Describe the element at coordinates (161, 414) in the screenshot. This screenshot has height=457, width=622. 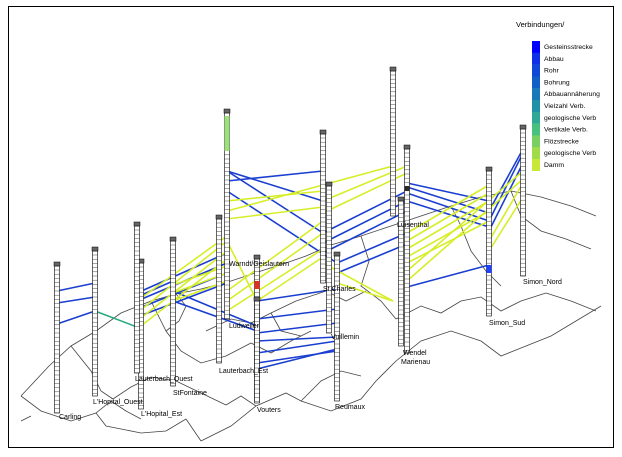
I see `shaft-label-lhopital_est: L'Hopital_Est` at that location.